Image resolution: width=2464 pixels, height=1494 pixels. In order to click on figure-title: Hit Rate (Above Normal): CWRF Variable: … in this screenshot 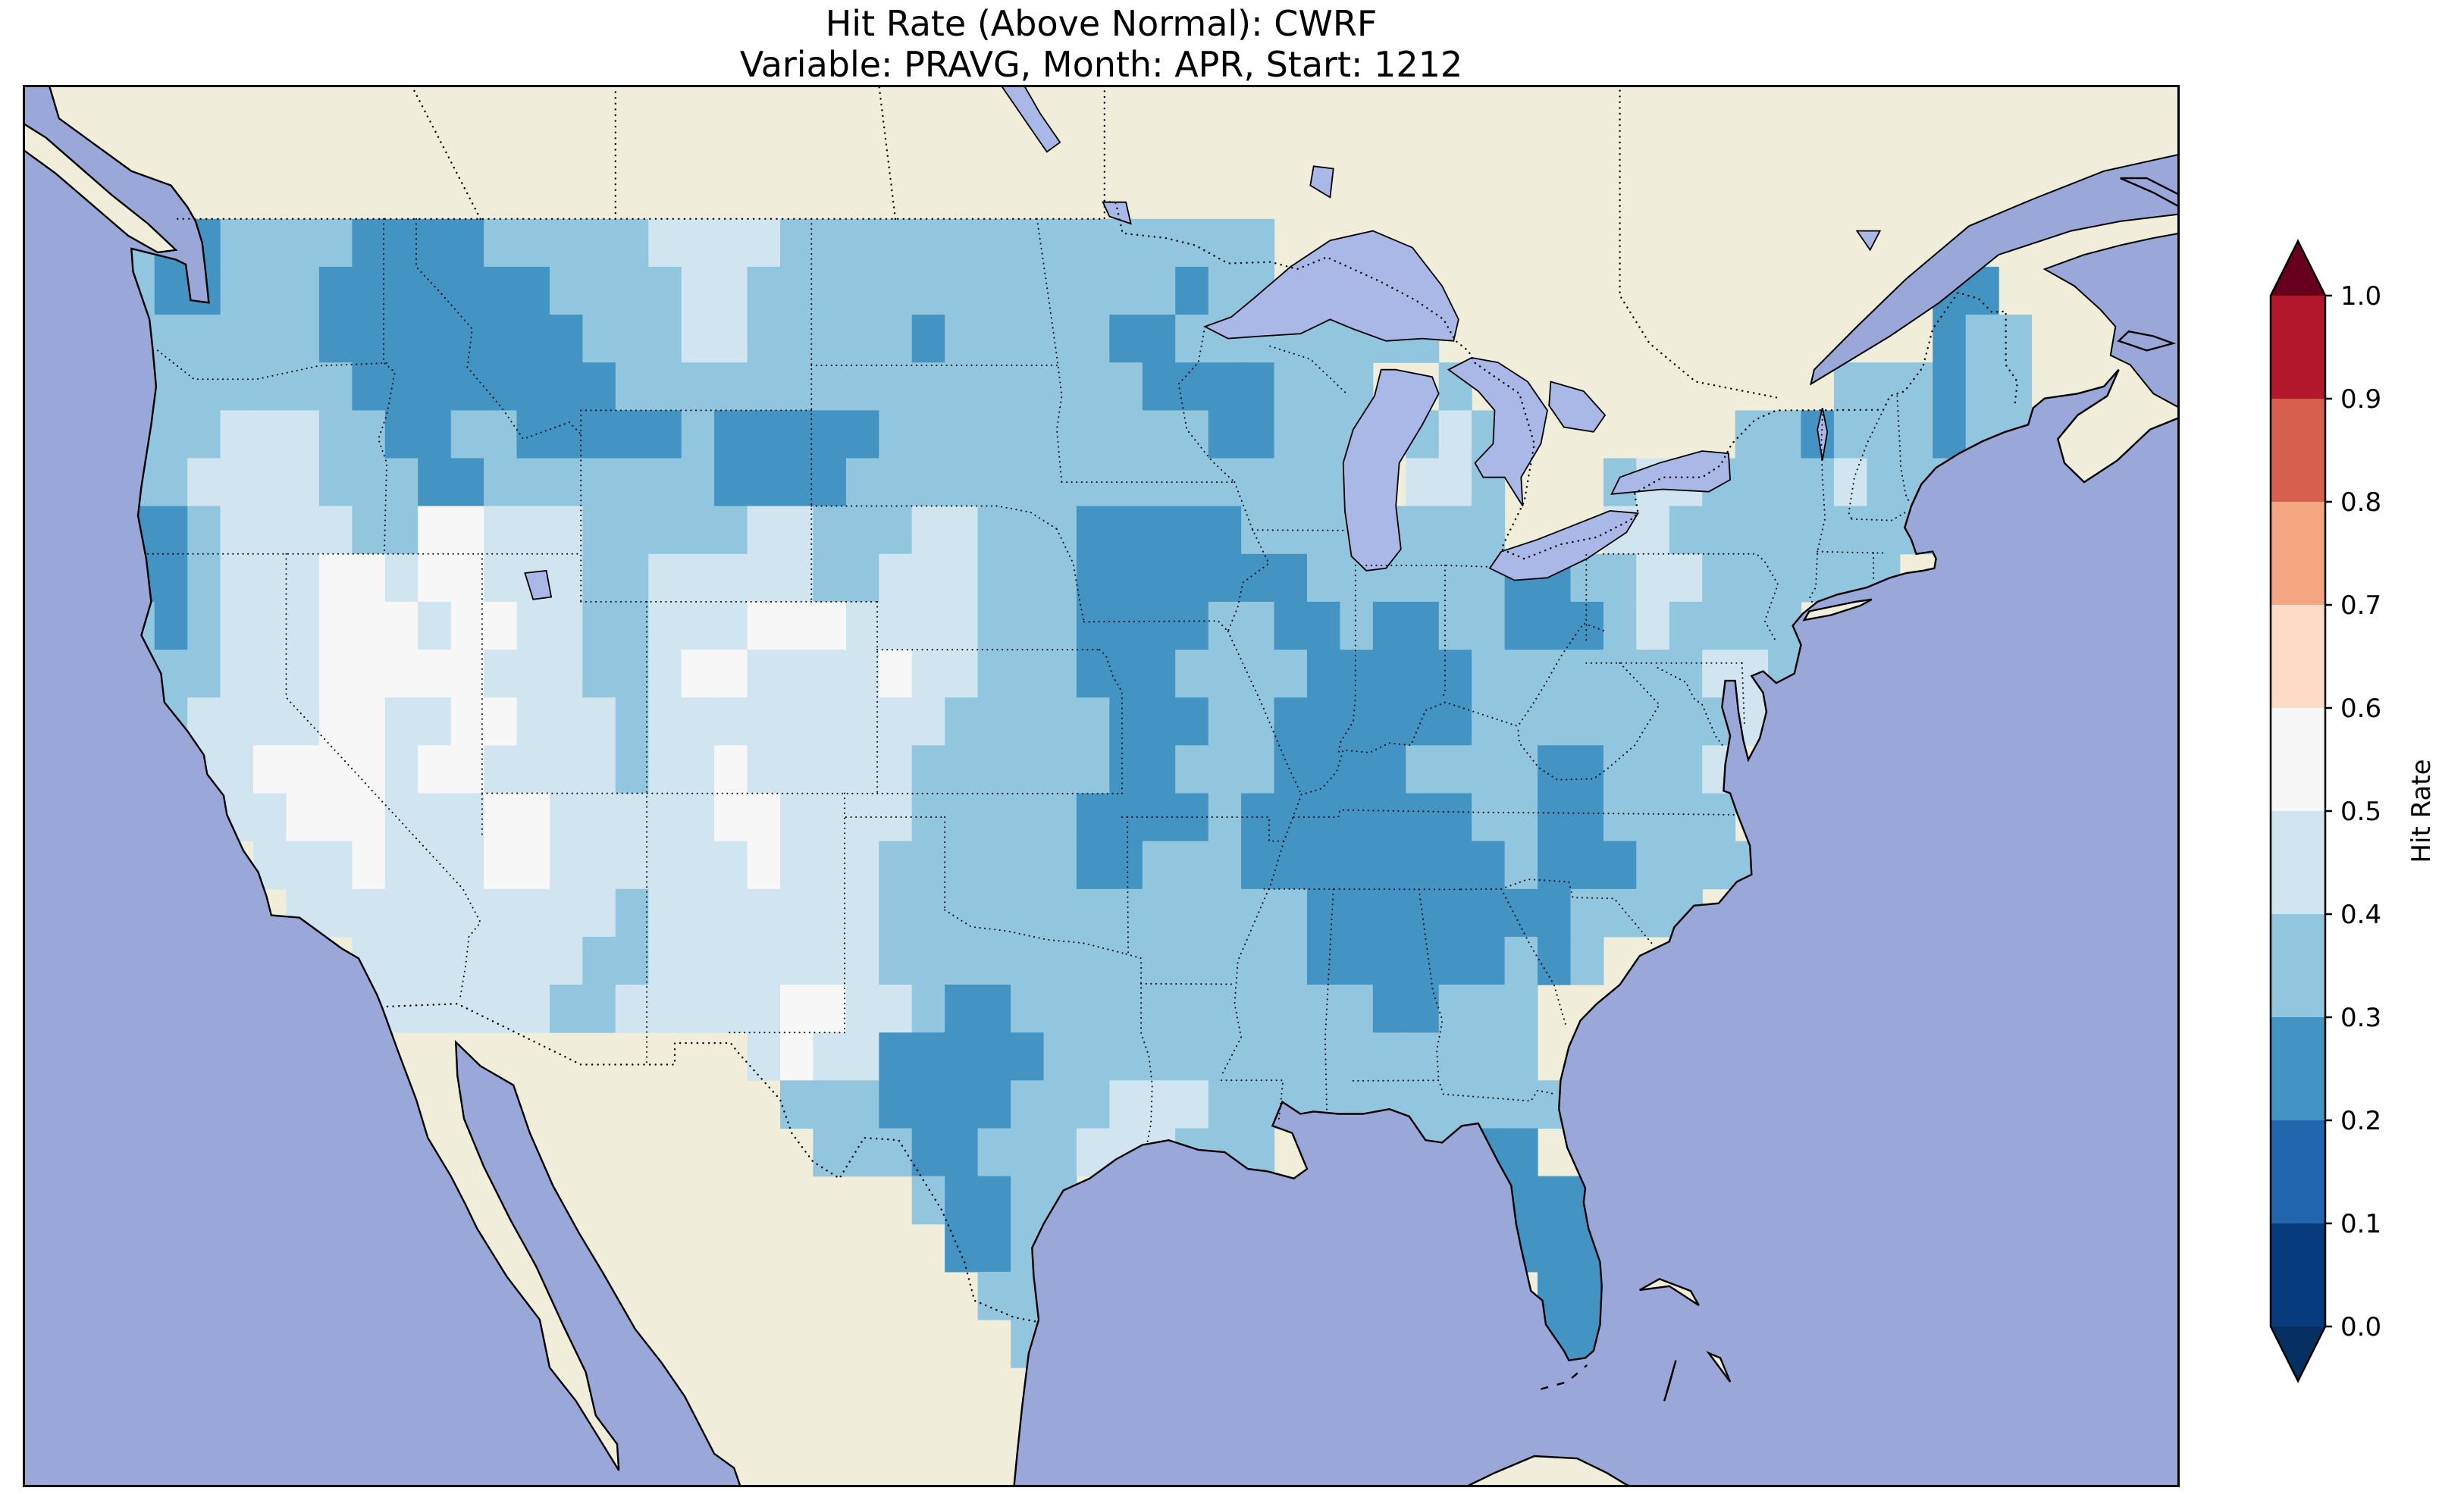, I will do `click(1101, 44)`.